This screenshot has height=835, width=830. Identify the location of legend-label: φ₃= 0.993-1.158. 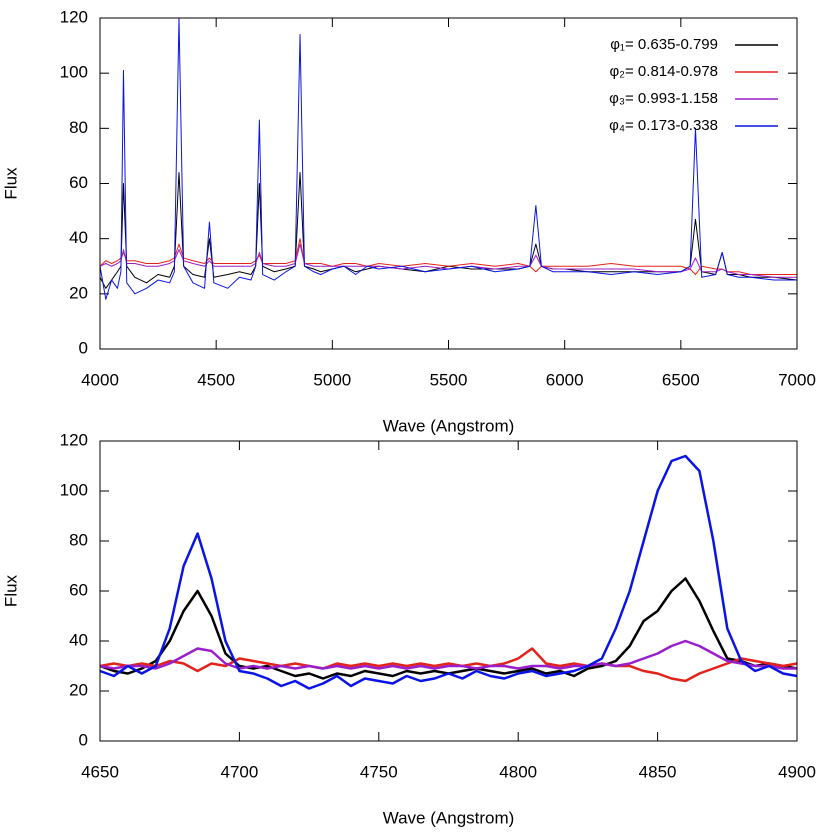
(663, 98).